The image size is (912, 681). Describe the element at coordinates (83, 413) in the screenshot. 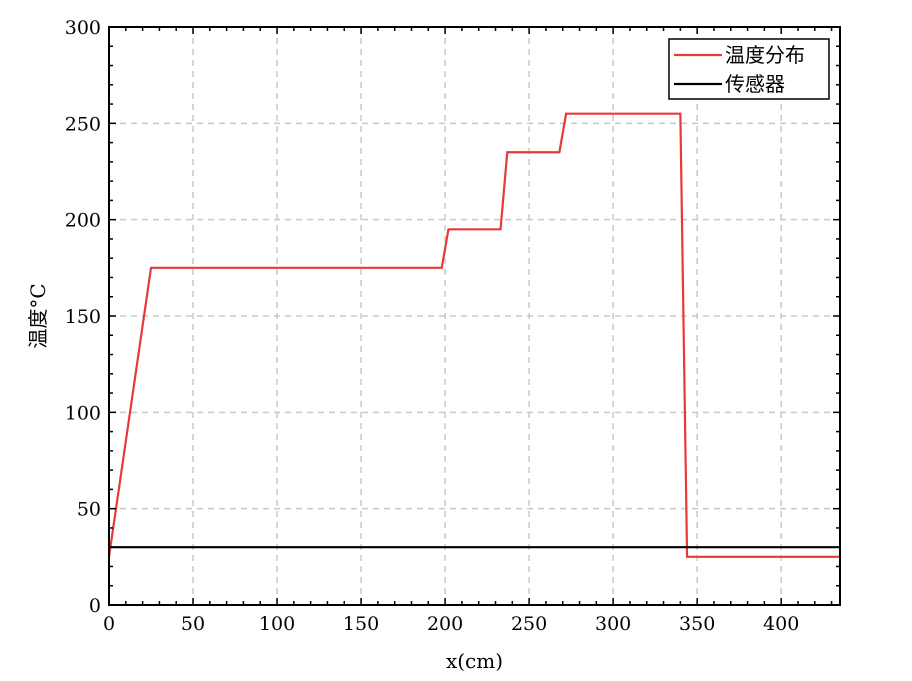

I see `y-tick-label: 100` at that location.